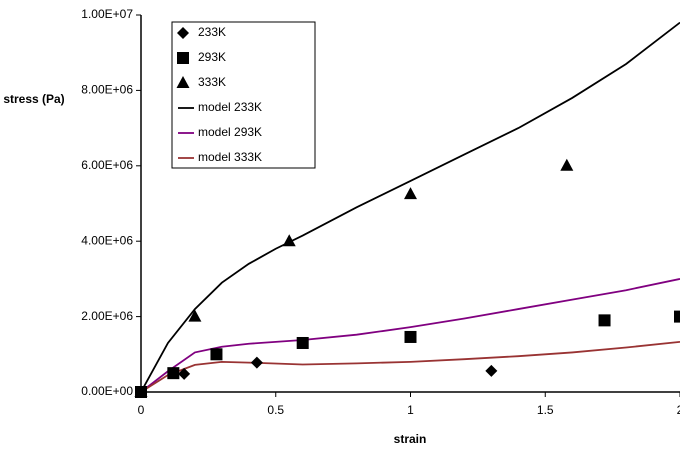 The width and height of the screenshot is (680, 454). What do you see at coordinates (275, 410) in the screenshot?
I see `x-tick-label: 0.5` at bounding box center [275, 410].